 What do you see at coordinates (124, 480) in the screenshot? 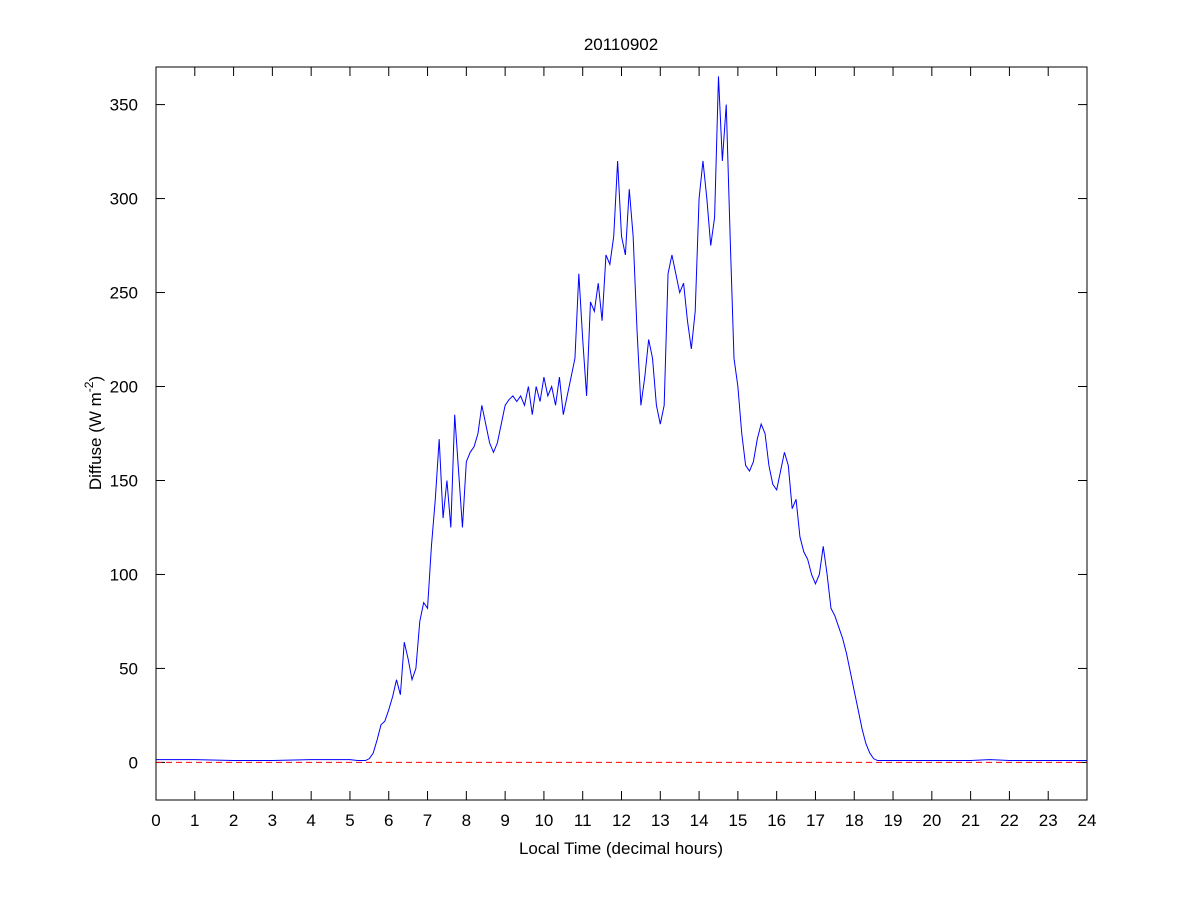
I see `y-tick-label: 150` at bounding box center [124, 480].